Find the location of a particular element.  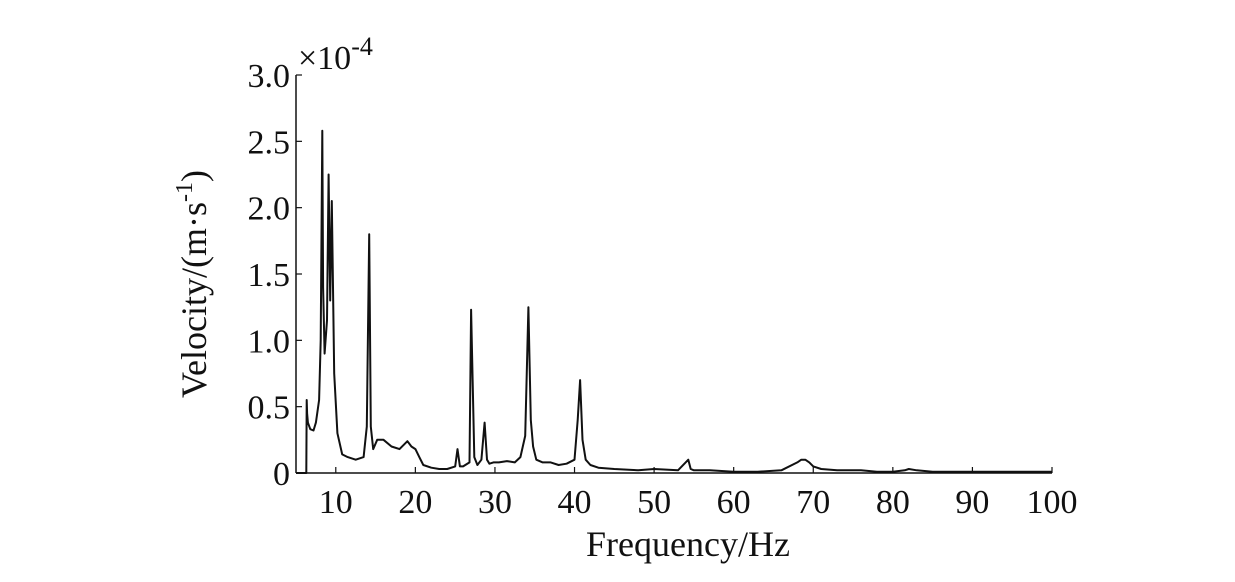

x-tick-label: 80 is located at coordinates (893, 502).